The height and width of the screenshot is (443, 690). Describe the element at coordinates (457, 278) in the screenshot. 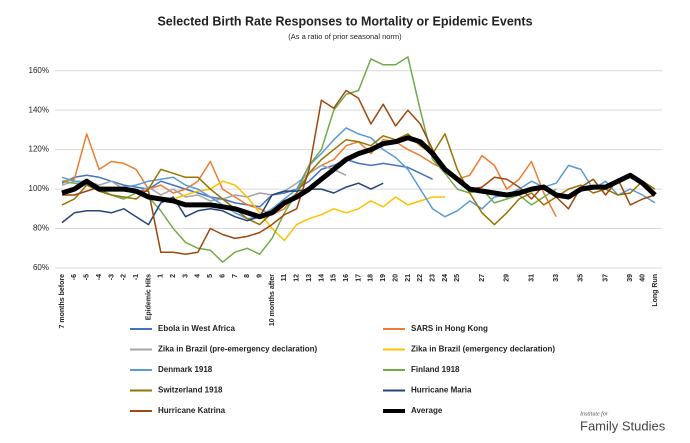

I see `x-tick-label: 25` at that location.